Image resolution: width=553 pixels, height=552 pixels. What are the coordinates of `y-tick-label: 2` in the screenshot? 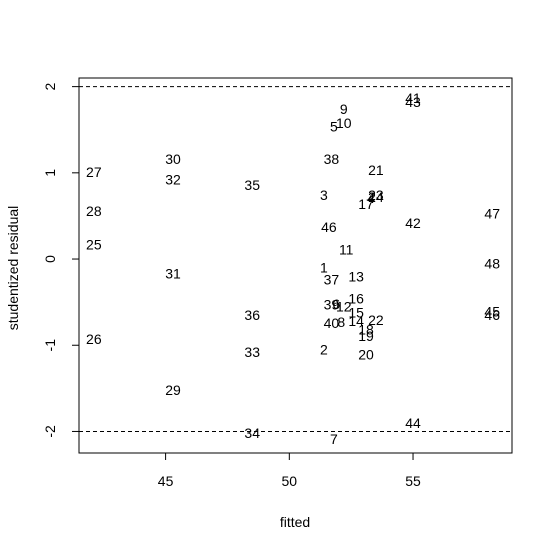 It's located at (50, 87).